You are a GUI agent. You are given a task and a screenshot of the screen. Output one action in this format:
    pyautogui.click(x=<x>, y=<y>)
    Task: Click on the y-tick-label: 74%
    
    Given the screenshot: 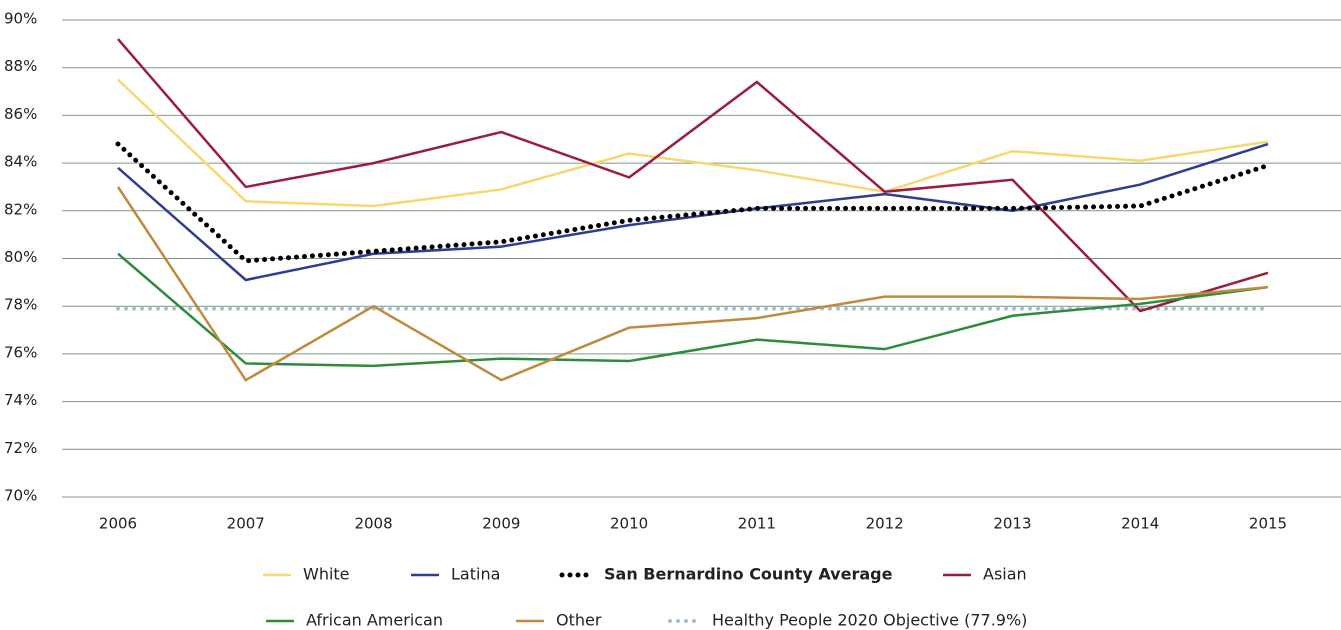 What is the action you would take?
    pyautogui.click(x=20, y=400)
    